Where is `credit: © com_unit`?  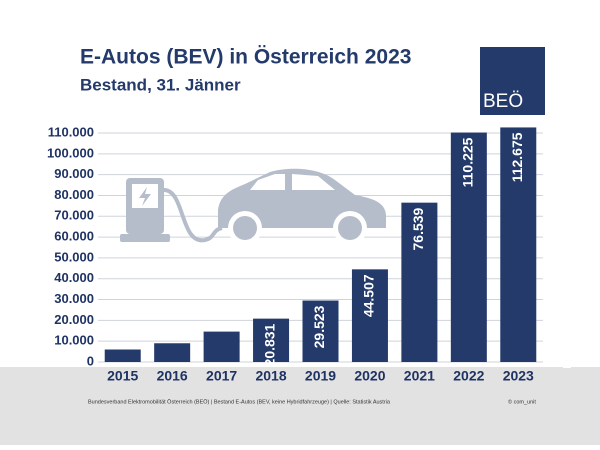 credit: © com_unit is located at coordinates (522, 401).